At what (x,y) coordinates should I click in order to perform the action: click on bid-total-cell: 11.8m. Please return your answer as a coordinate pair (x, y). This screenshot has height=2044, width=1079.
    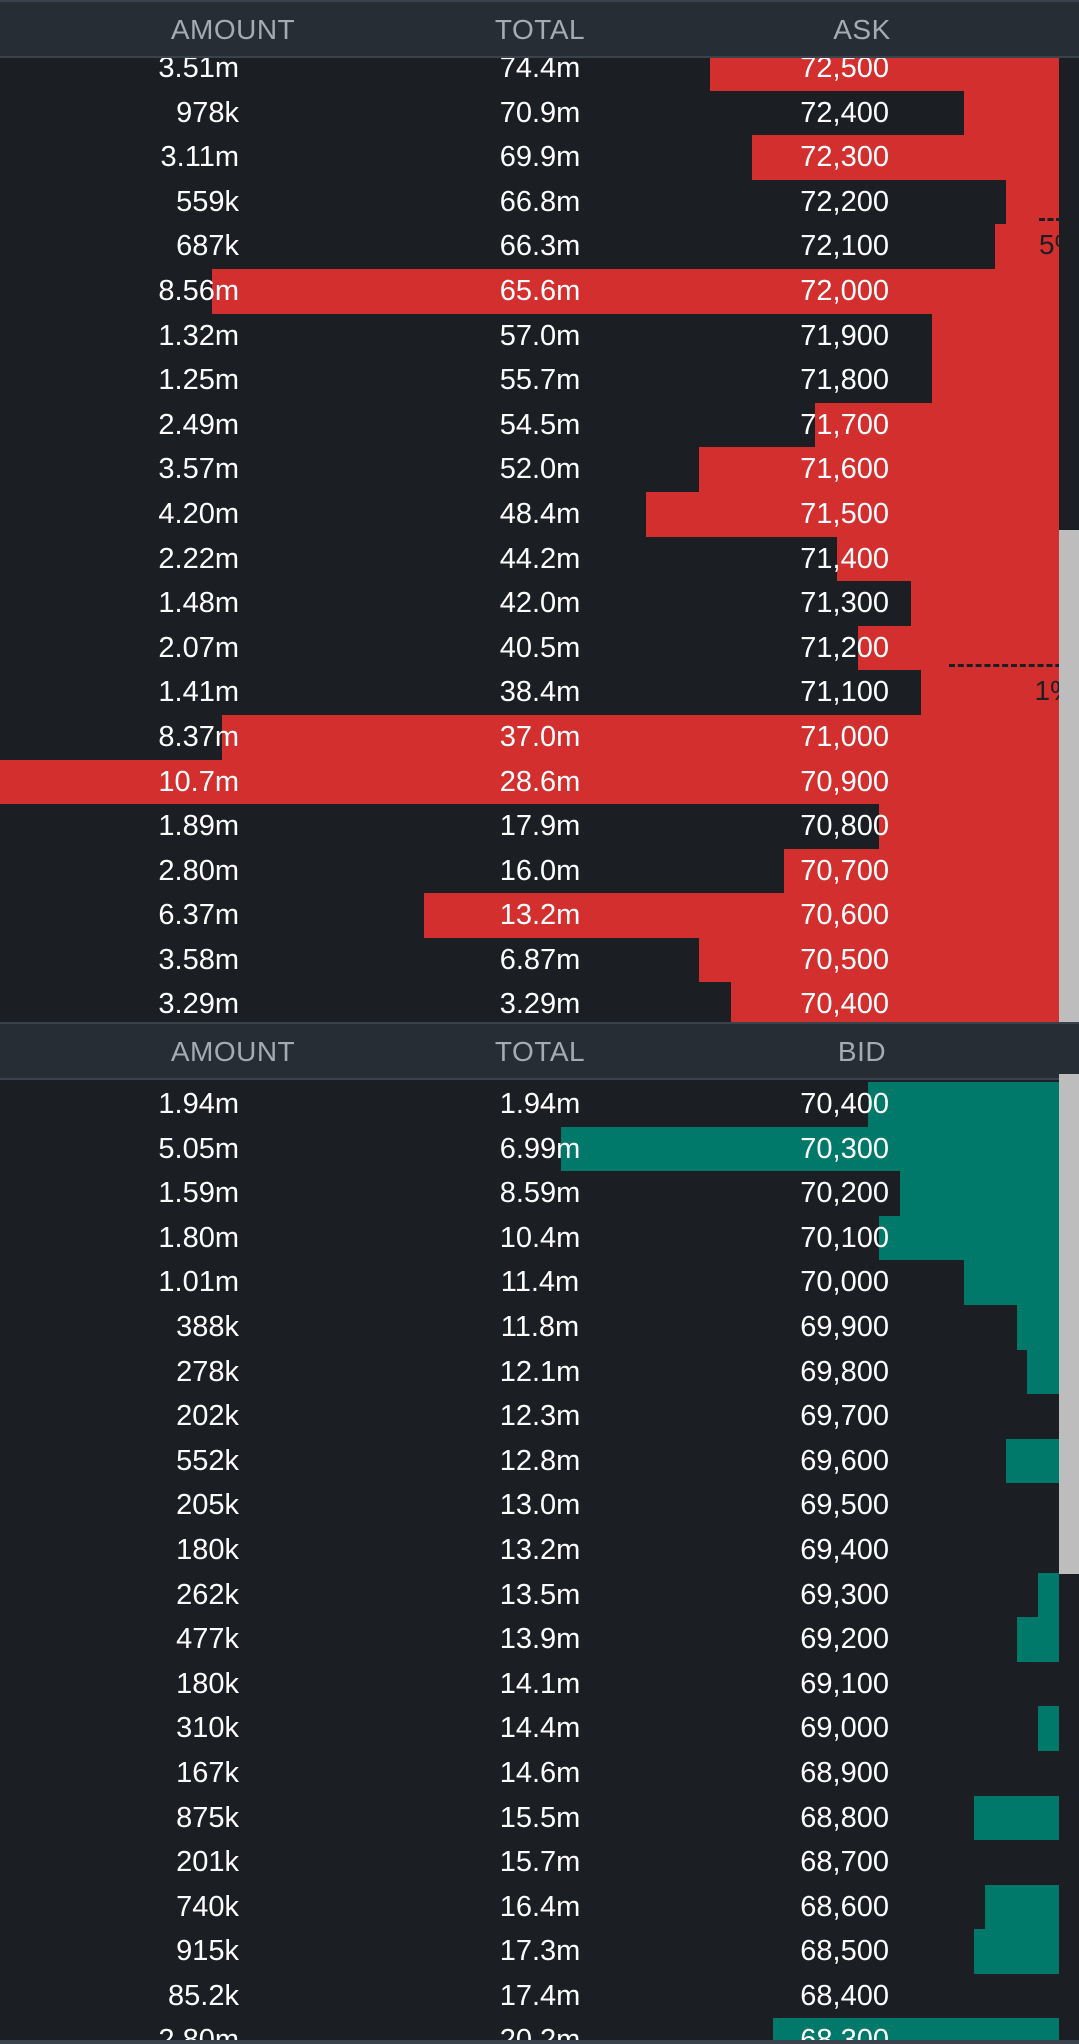
    Looking at the image, I should click on (540, 1326).